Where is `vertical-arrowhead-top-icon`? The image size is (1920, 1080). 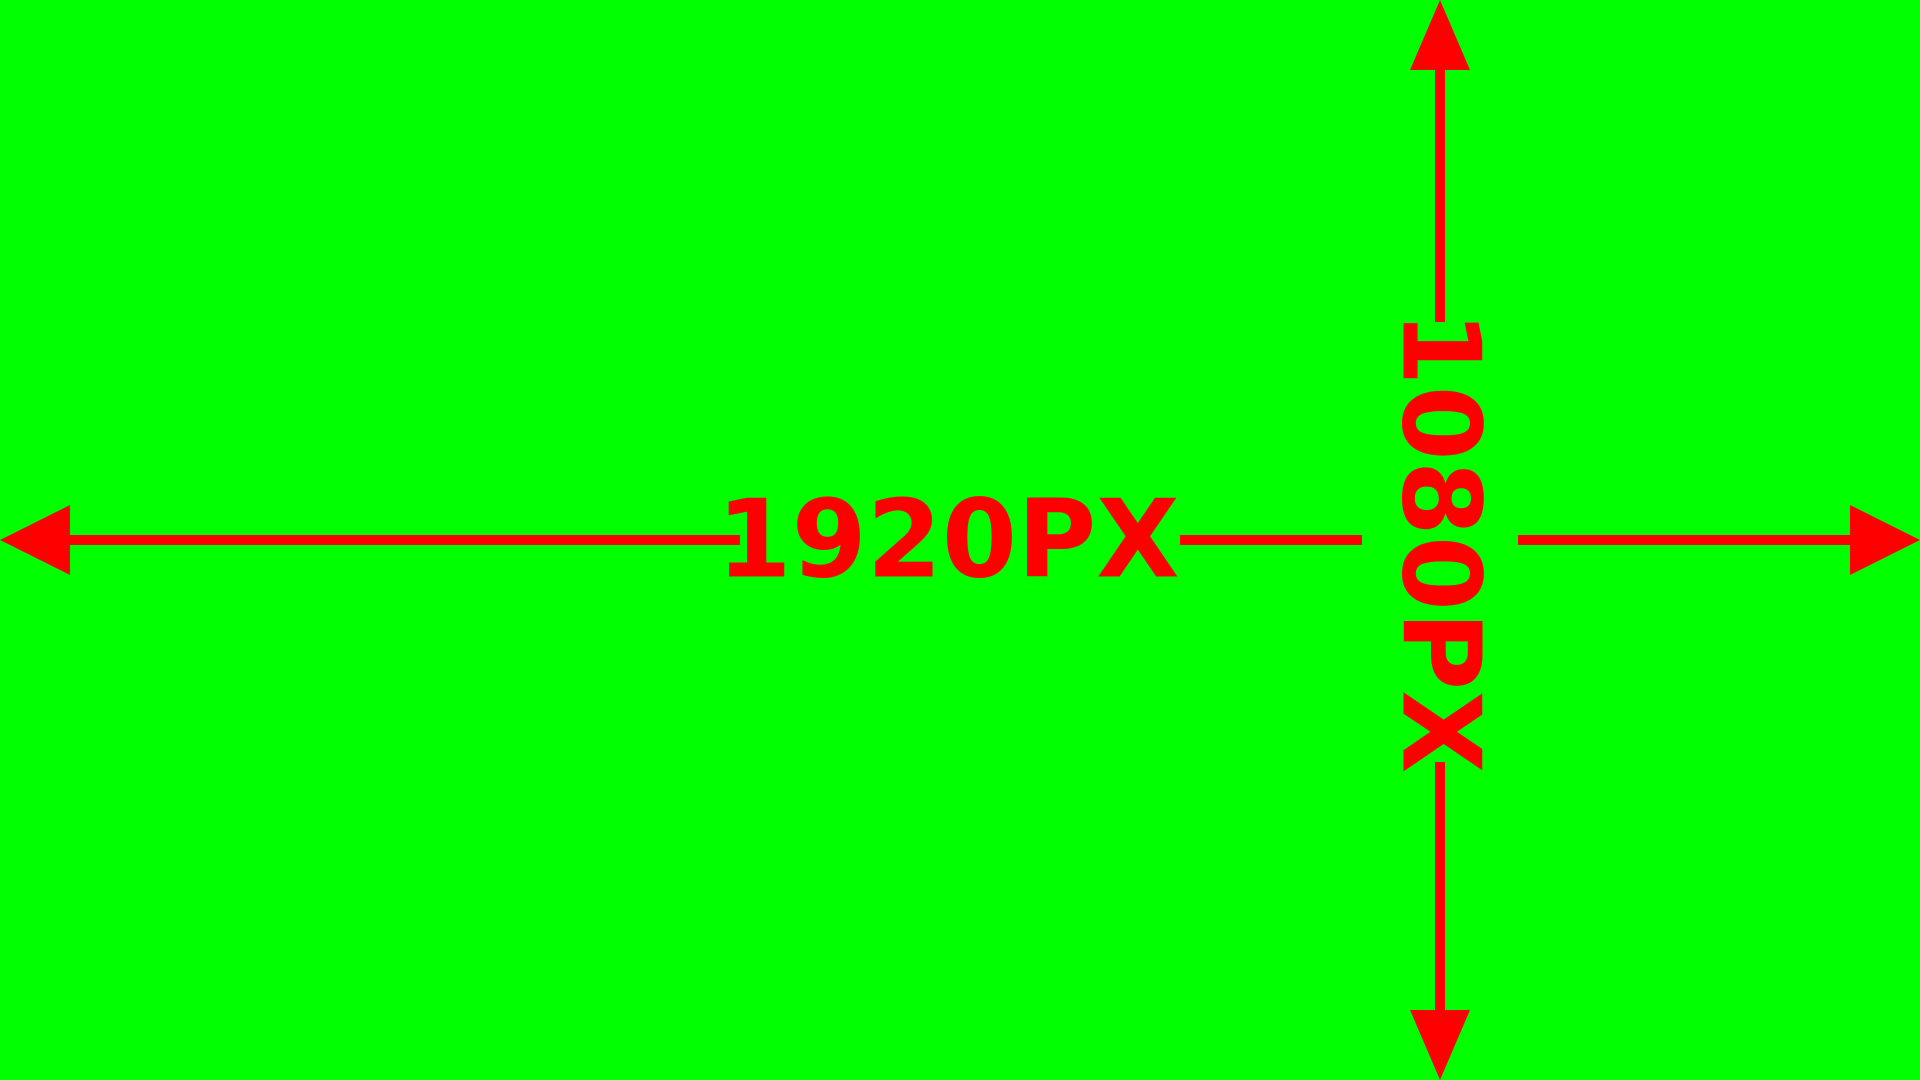 vertical-arrowhead-top-icon is located at coordinates (1440, 35).